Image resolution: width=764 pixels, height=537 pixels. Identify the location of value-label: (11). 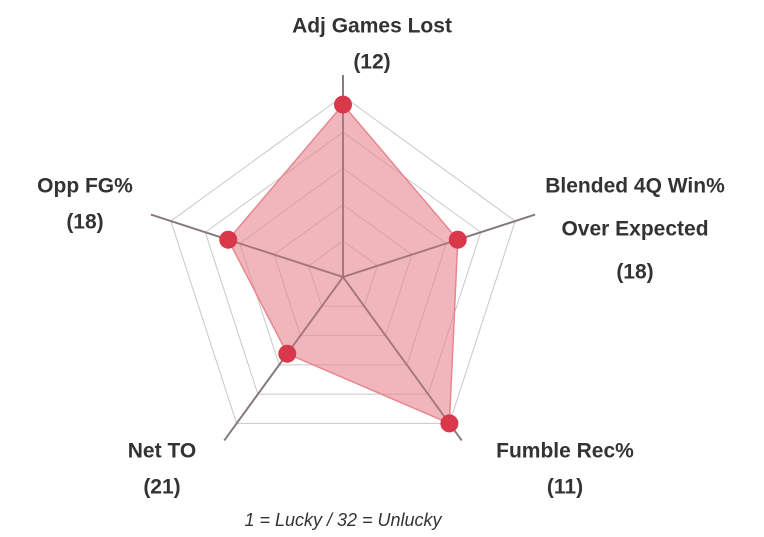
(565, 487).